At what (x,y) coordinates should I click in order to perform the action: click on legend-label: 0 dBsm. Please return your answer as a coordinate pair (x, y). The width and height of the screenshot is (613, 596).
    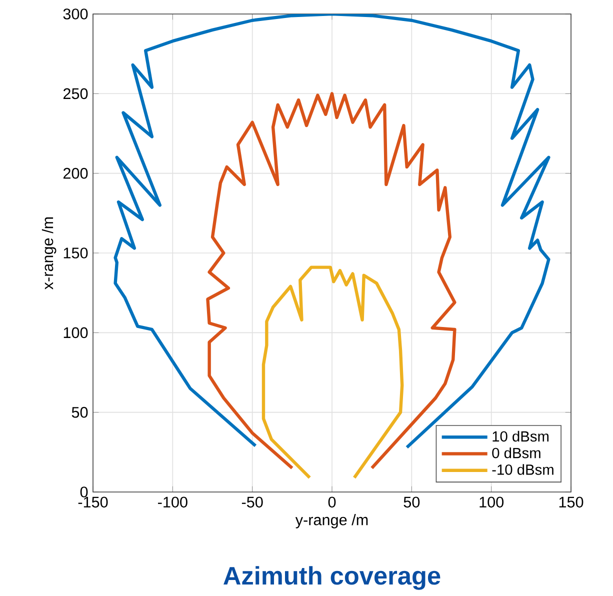
    Looking at the image, I should click on (516, 452).